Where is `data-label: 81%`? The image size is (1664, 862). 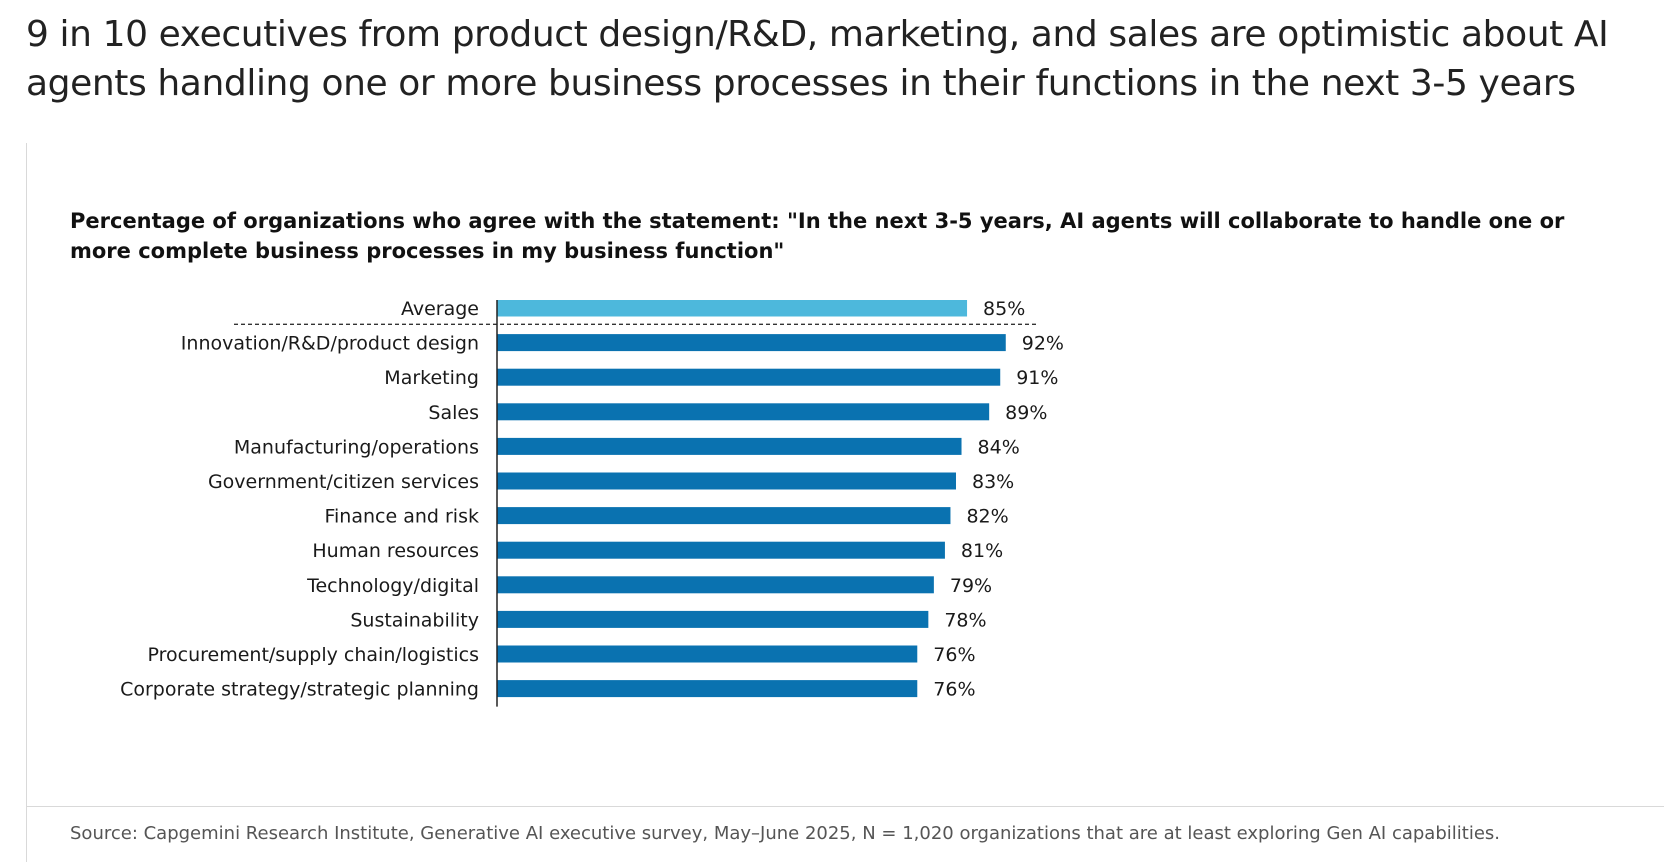
data-label: 81% is located at coordinates (982, 551).